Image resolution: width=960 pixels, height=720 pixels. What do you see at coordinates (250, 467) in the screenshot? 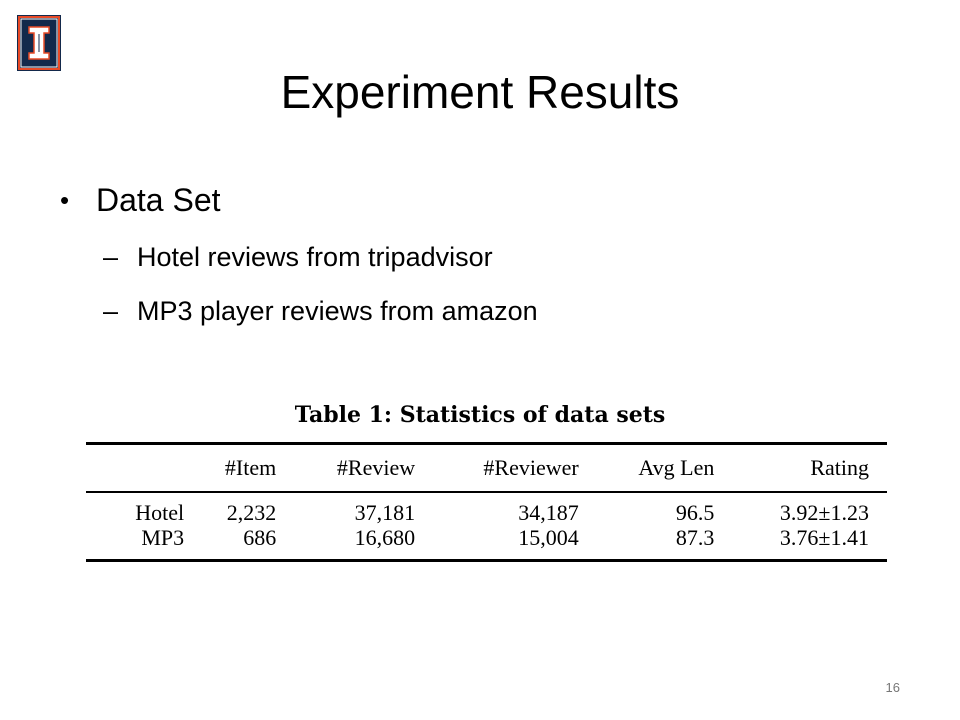
I see `column-header-item: #Item` at bounding box center [250, 467].